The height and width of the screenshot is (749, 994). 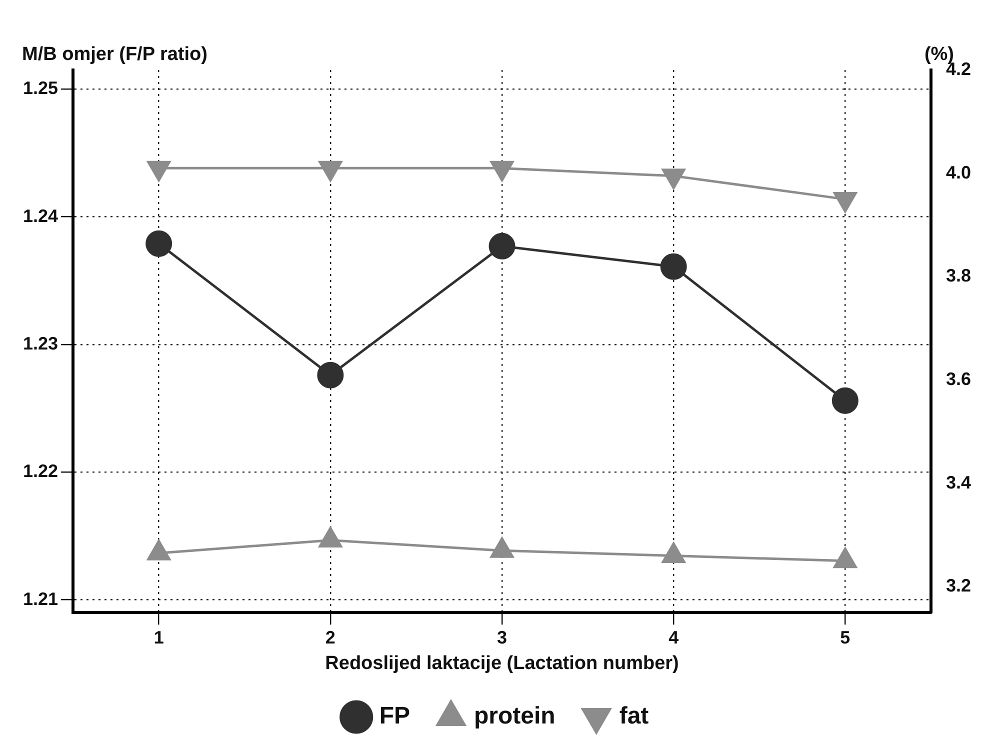 What do you see at coordinates (40, 598) in the screenshot?
I see `y-tick-label: 1.21` at bounding box center [40, 598].